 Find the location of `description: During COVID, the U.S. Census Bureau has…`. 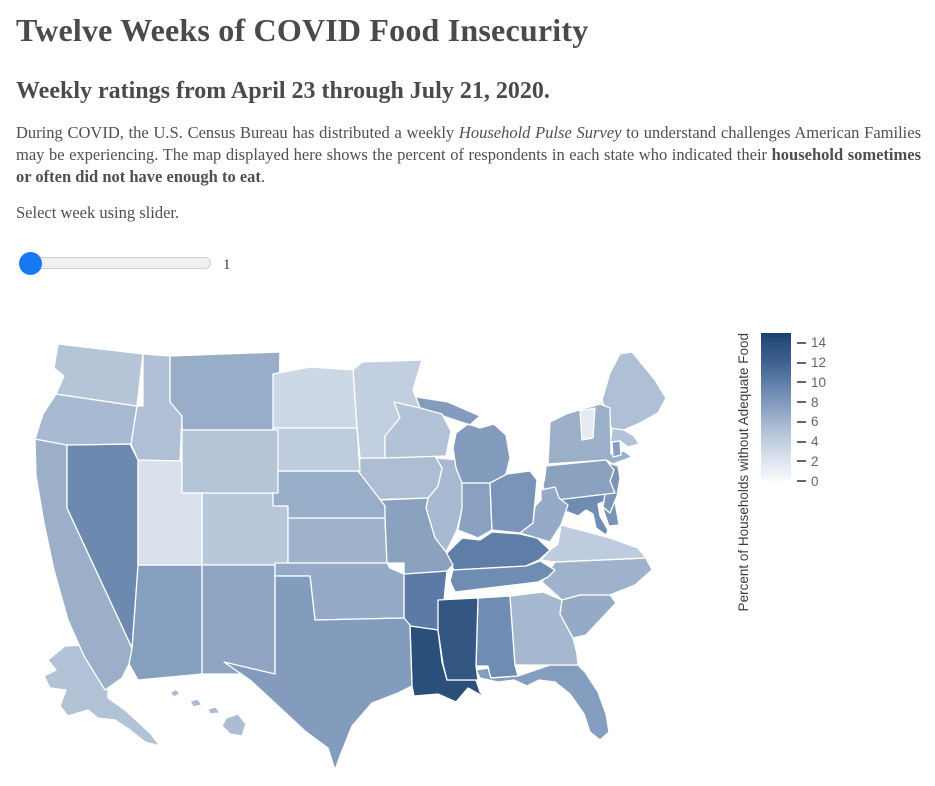

description: During COVID, the U.S. Census Bureau has… is located at coordinates (468, 155).